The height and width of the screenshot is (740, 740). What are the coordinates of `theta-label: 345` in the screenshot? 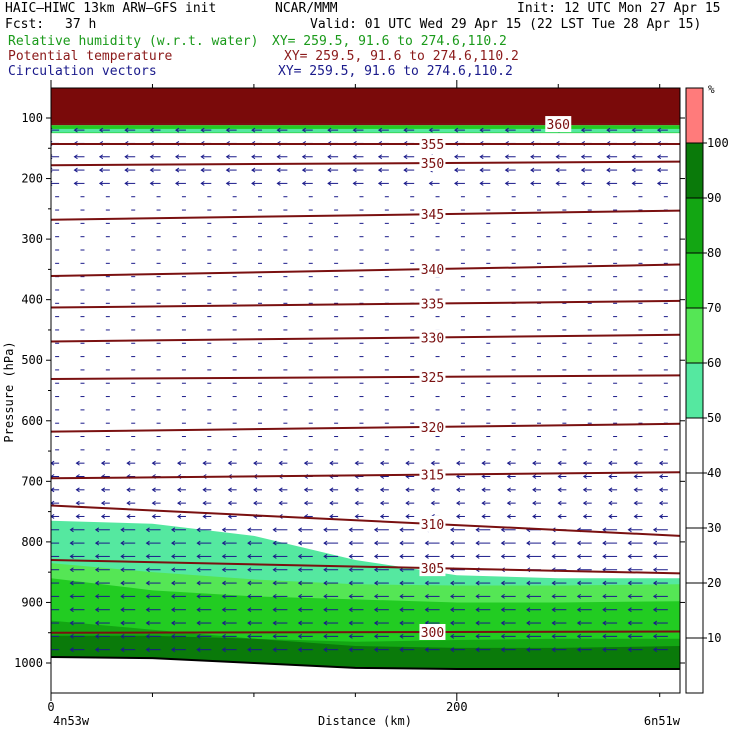 It's located at (432, 215).